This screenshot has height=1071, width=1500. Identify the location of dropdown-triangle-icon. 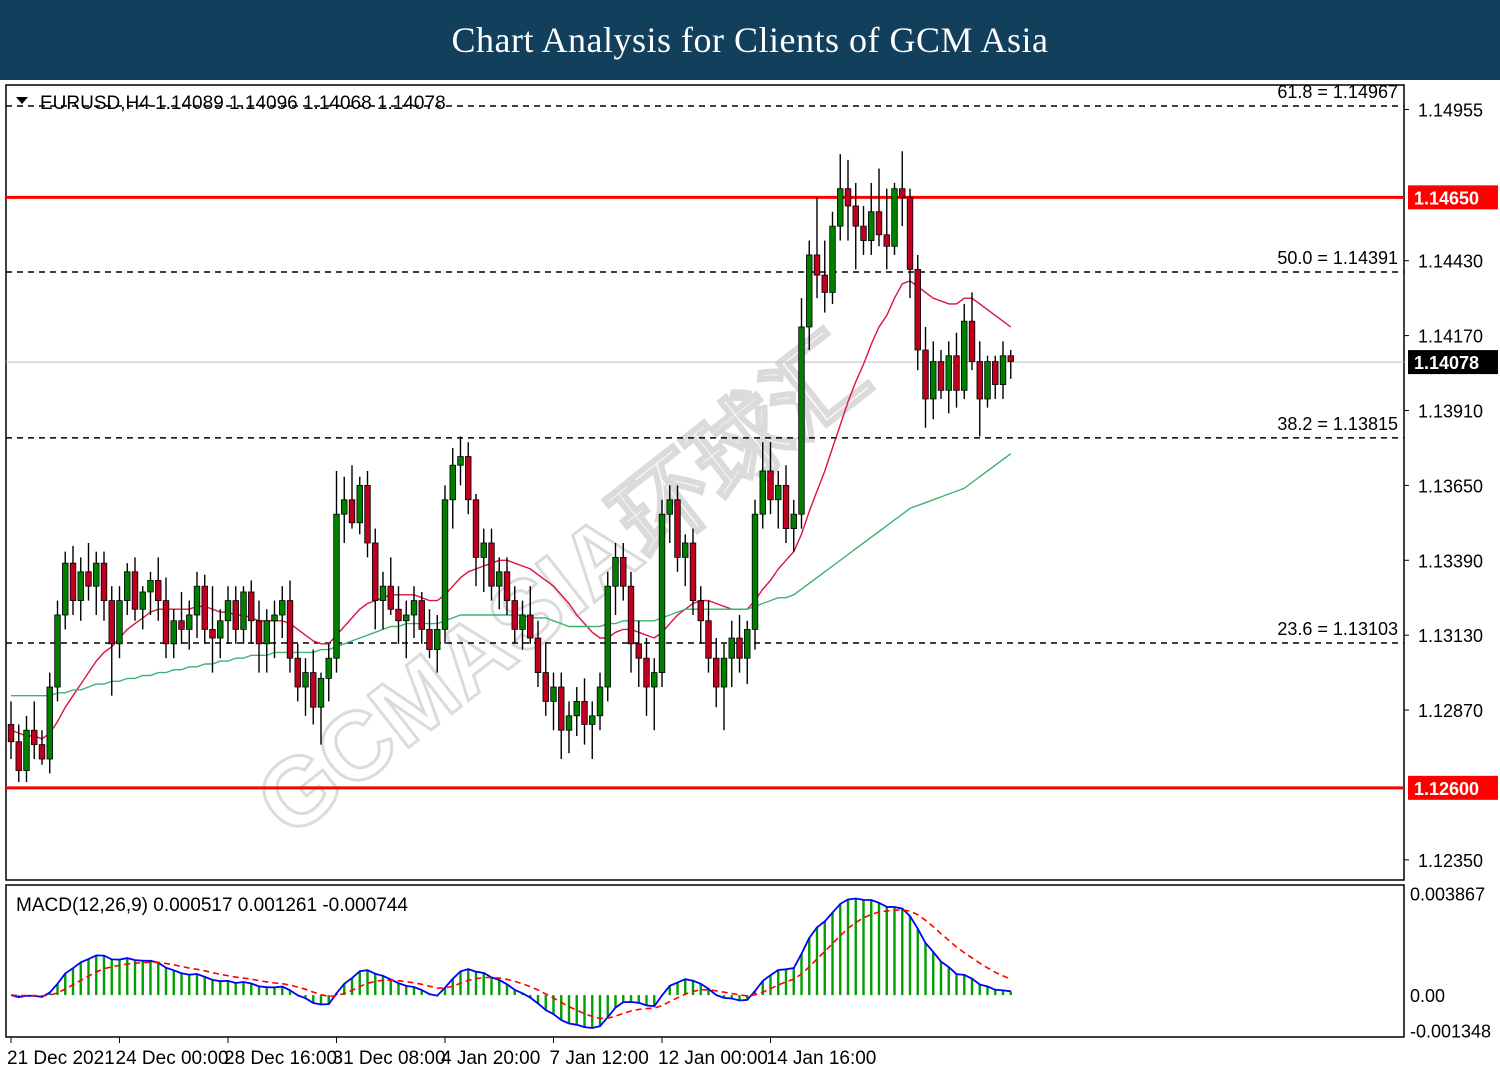
(22, 100).